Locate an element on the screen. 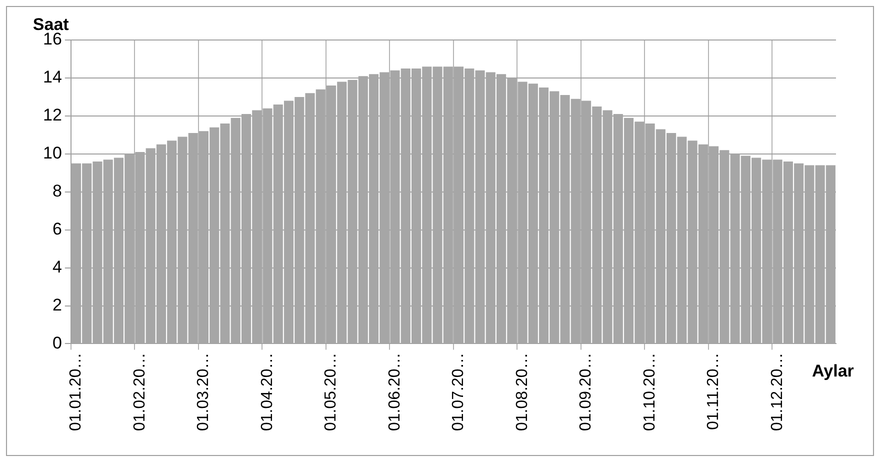  x-axis-title: Aylar is located at coordinates (833, 370).